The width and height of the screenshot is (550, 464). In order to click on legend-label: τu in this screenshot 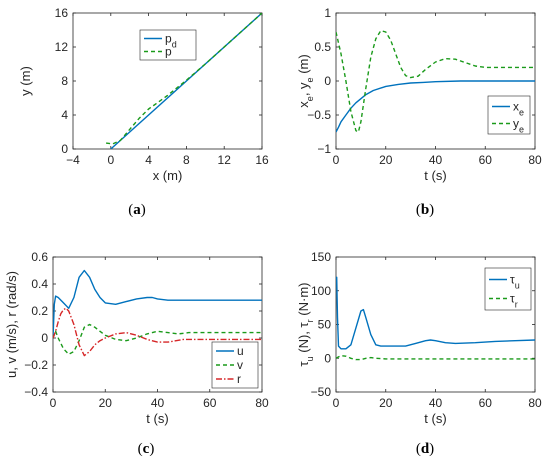, I will do `click(515, 282)`.